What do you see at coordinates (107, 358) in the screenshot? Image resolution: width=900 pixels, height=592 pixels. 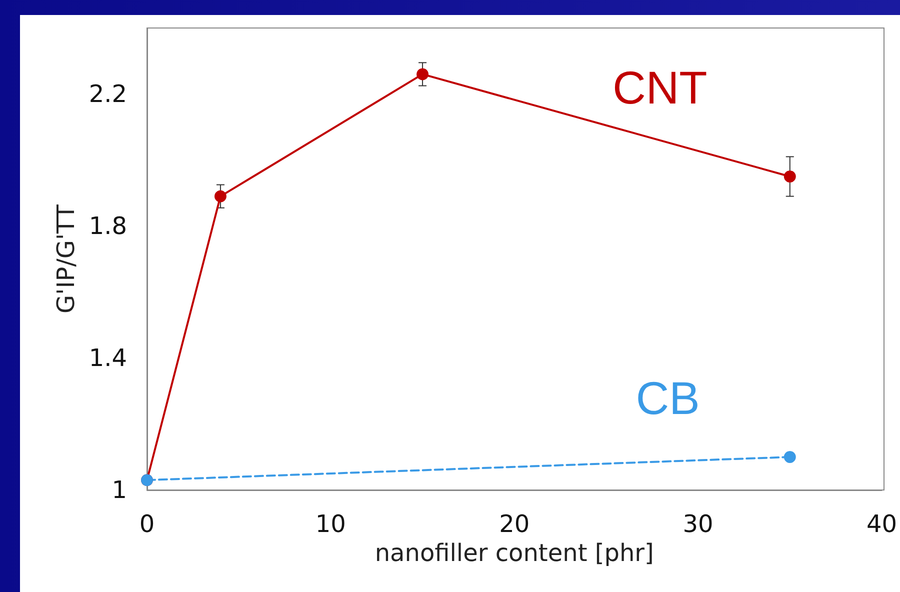 I see `y-tick-label: 1.4` at bounding box center [107, 358].